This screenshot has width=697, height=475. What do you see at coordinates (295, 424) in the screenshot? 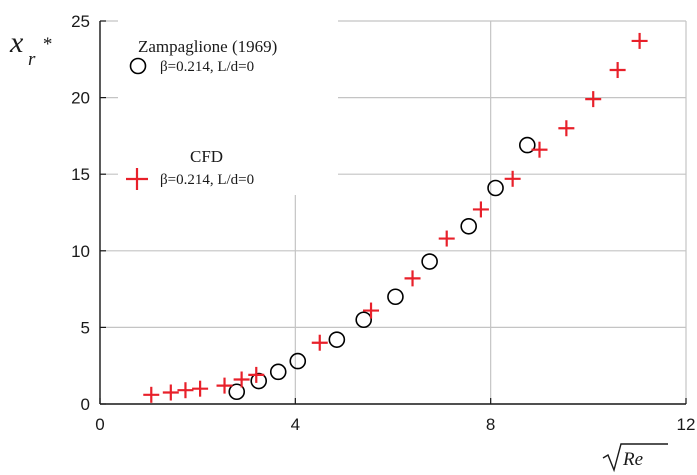
I see `x-tick-label: 4` at bounding box center [295, 424].